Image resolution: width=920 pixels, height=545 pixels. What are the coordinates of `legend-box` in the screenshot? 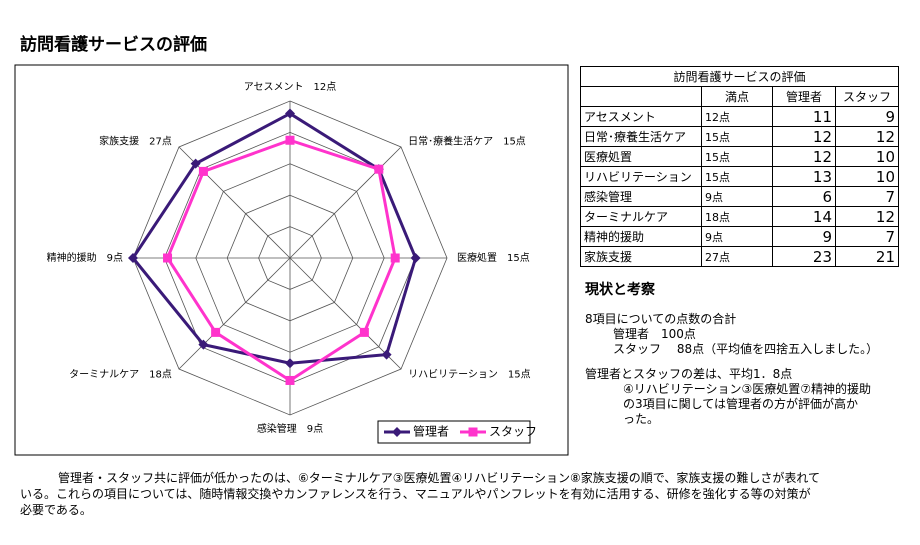 It's located at (454, 432).